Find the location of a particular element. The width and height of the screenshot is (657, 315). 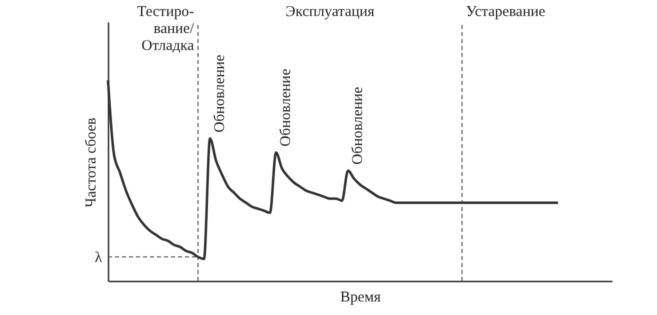

text: Эксплуатация is located at coordinates (330, 12).